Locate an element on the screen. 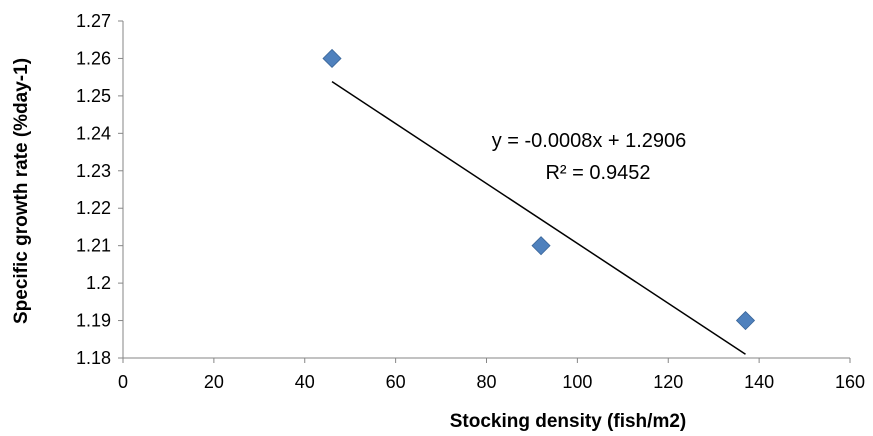 The height and width of the screenshot is (436, 873). y-tick-label: 1.21 is located at coordinates (93, 246).